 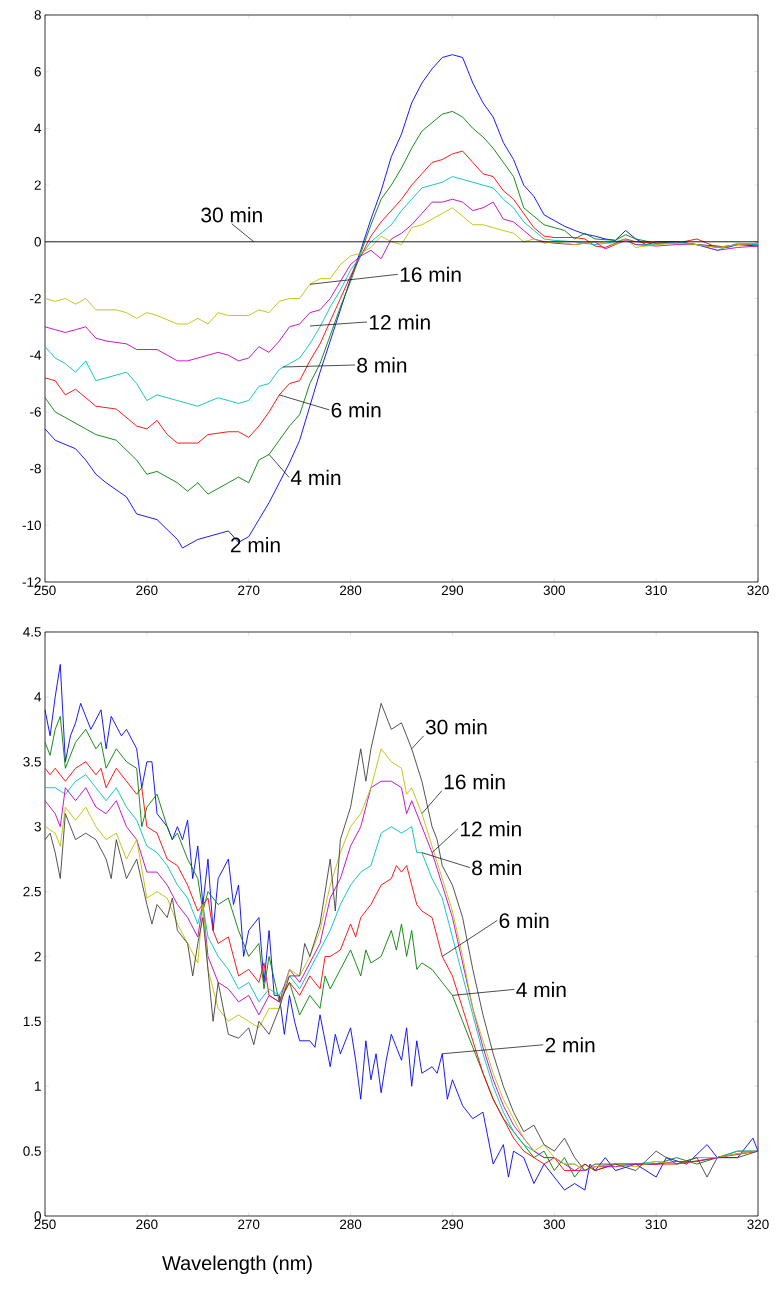 I want to click on y-tick-label: -2, so click(x=35, y=298).